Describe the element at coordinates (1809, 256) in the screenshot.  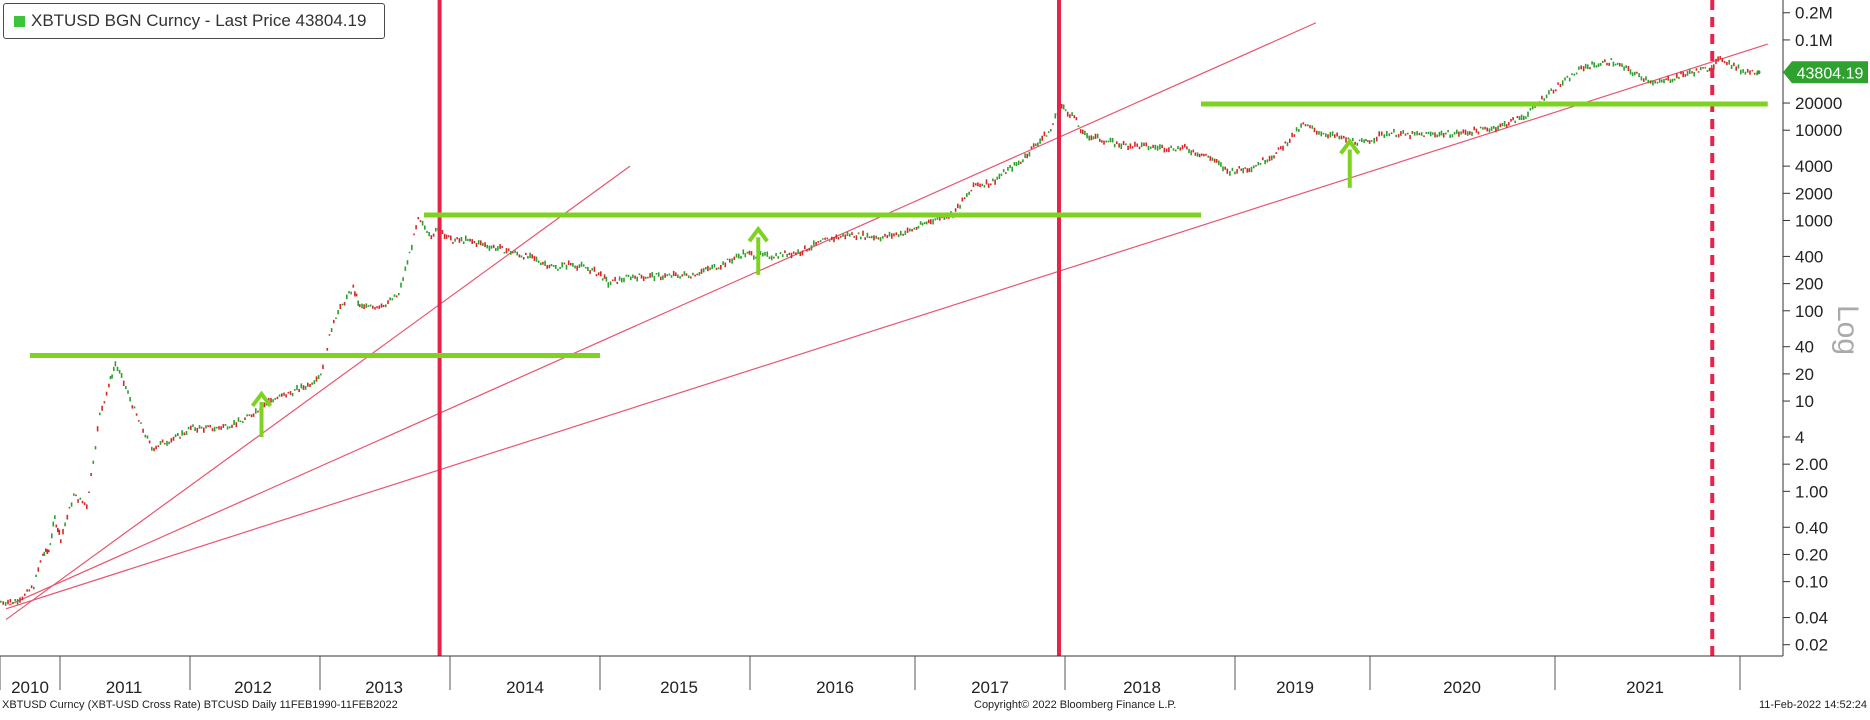
I see `y-tick-label: 400` at that location.